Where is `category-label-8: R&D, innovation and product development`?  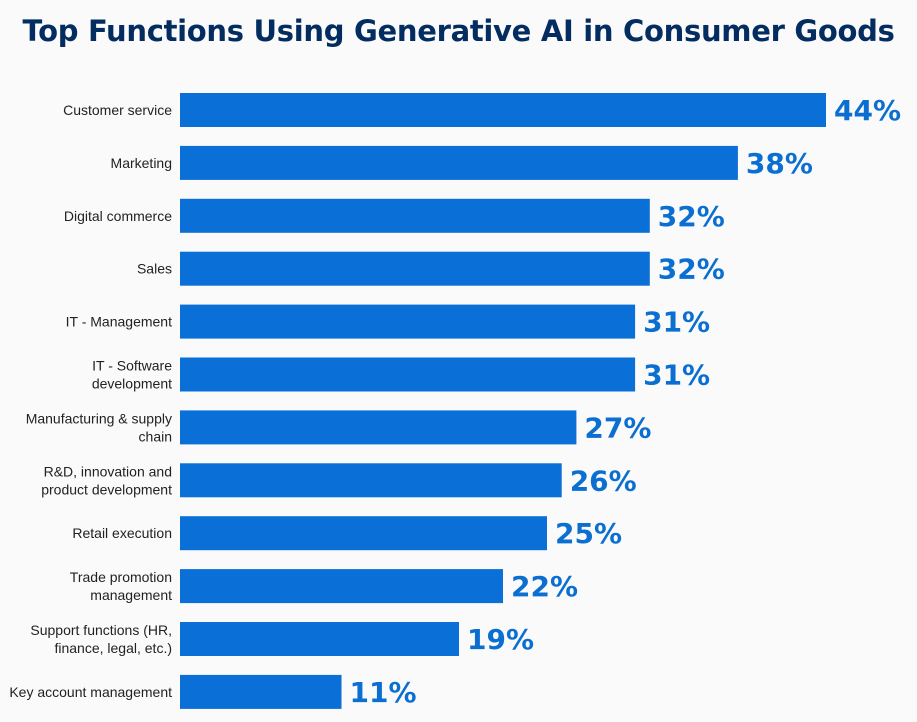 category-label-8: R&D, innovation and product development is located at coordinates (106, 480).